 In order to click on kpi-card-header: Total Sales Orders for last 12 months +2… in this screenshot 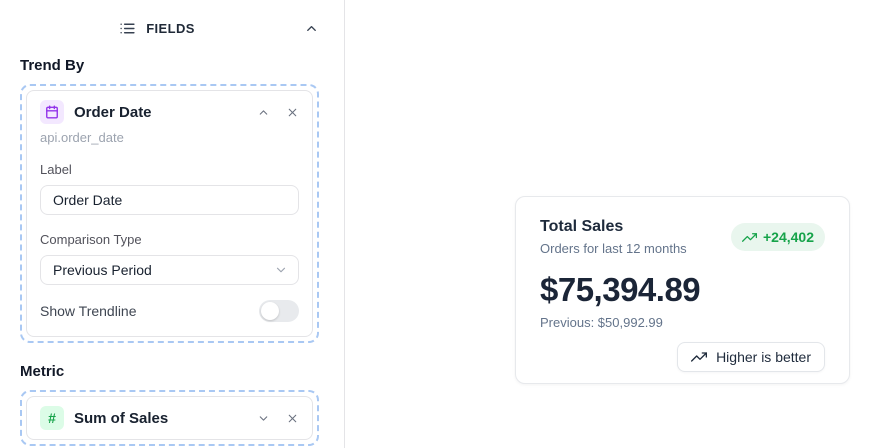, I will do `click(682, 237)`.